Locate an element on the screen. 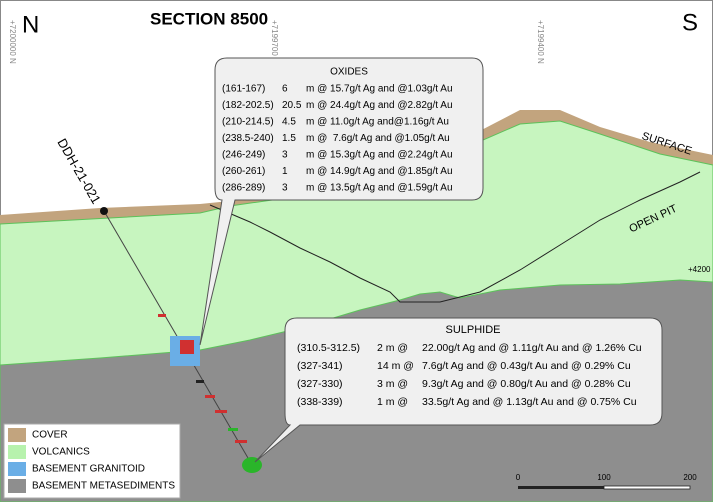 Image resolution: width=713 pixels, height=502 pixels. scale-label: 200 is located at coordinates (690, 477).